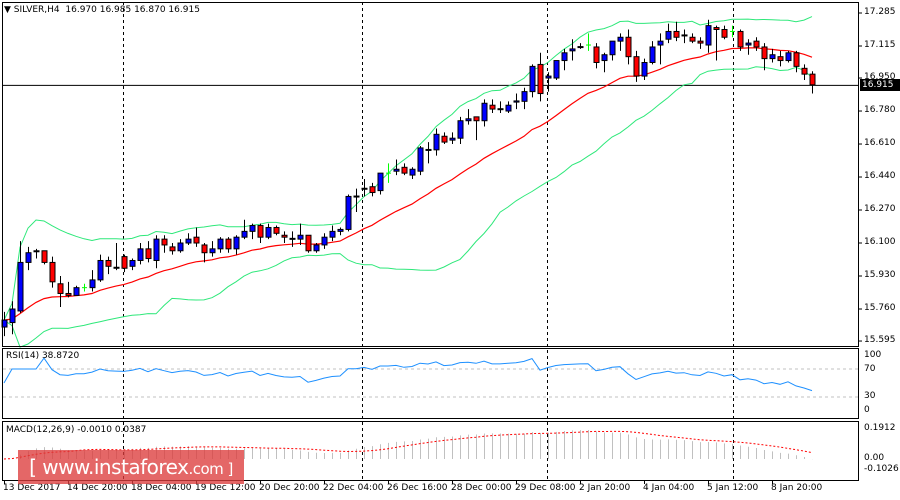 This screenshot has height=500, width=900. Describe the element at coordinates (870, 369) in the screenshot. I see `rsi-tick-label: 70` at that location.